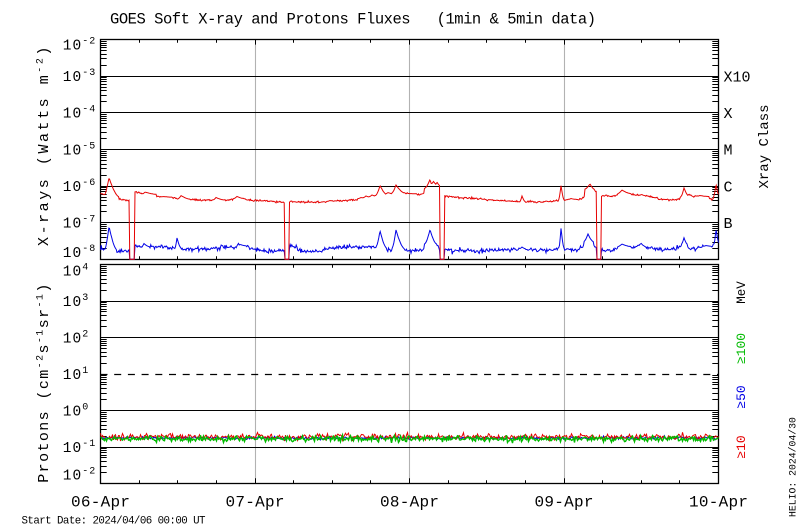  Describe the element at coordinates (741, 396) in the screenshot. I see `svg-text: ≥50` at that location.